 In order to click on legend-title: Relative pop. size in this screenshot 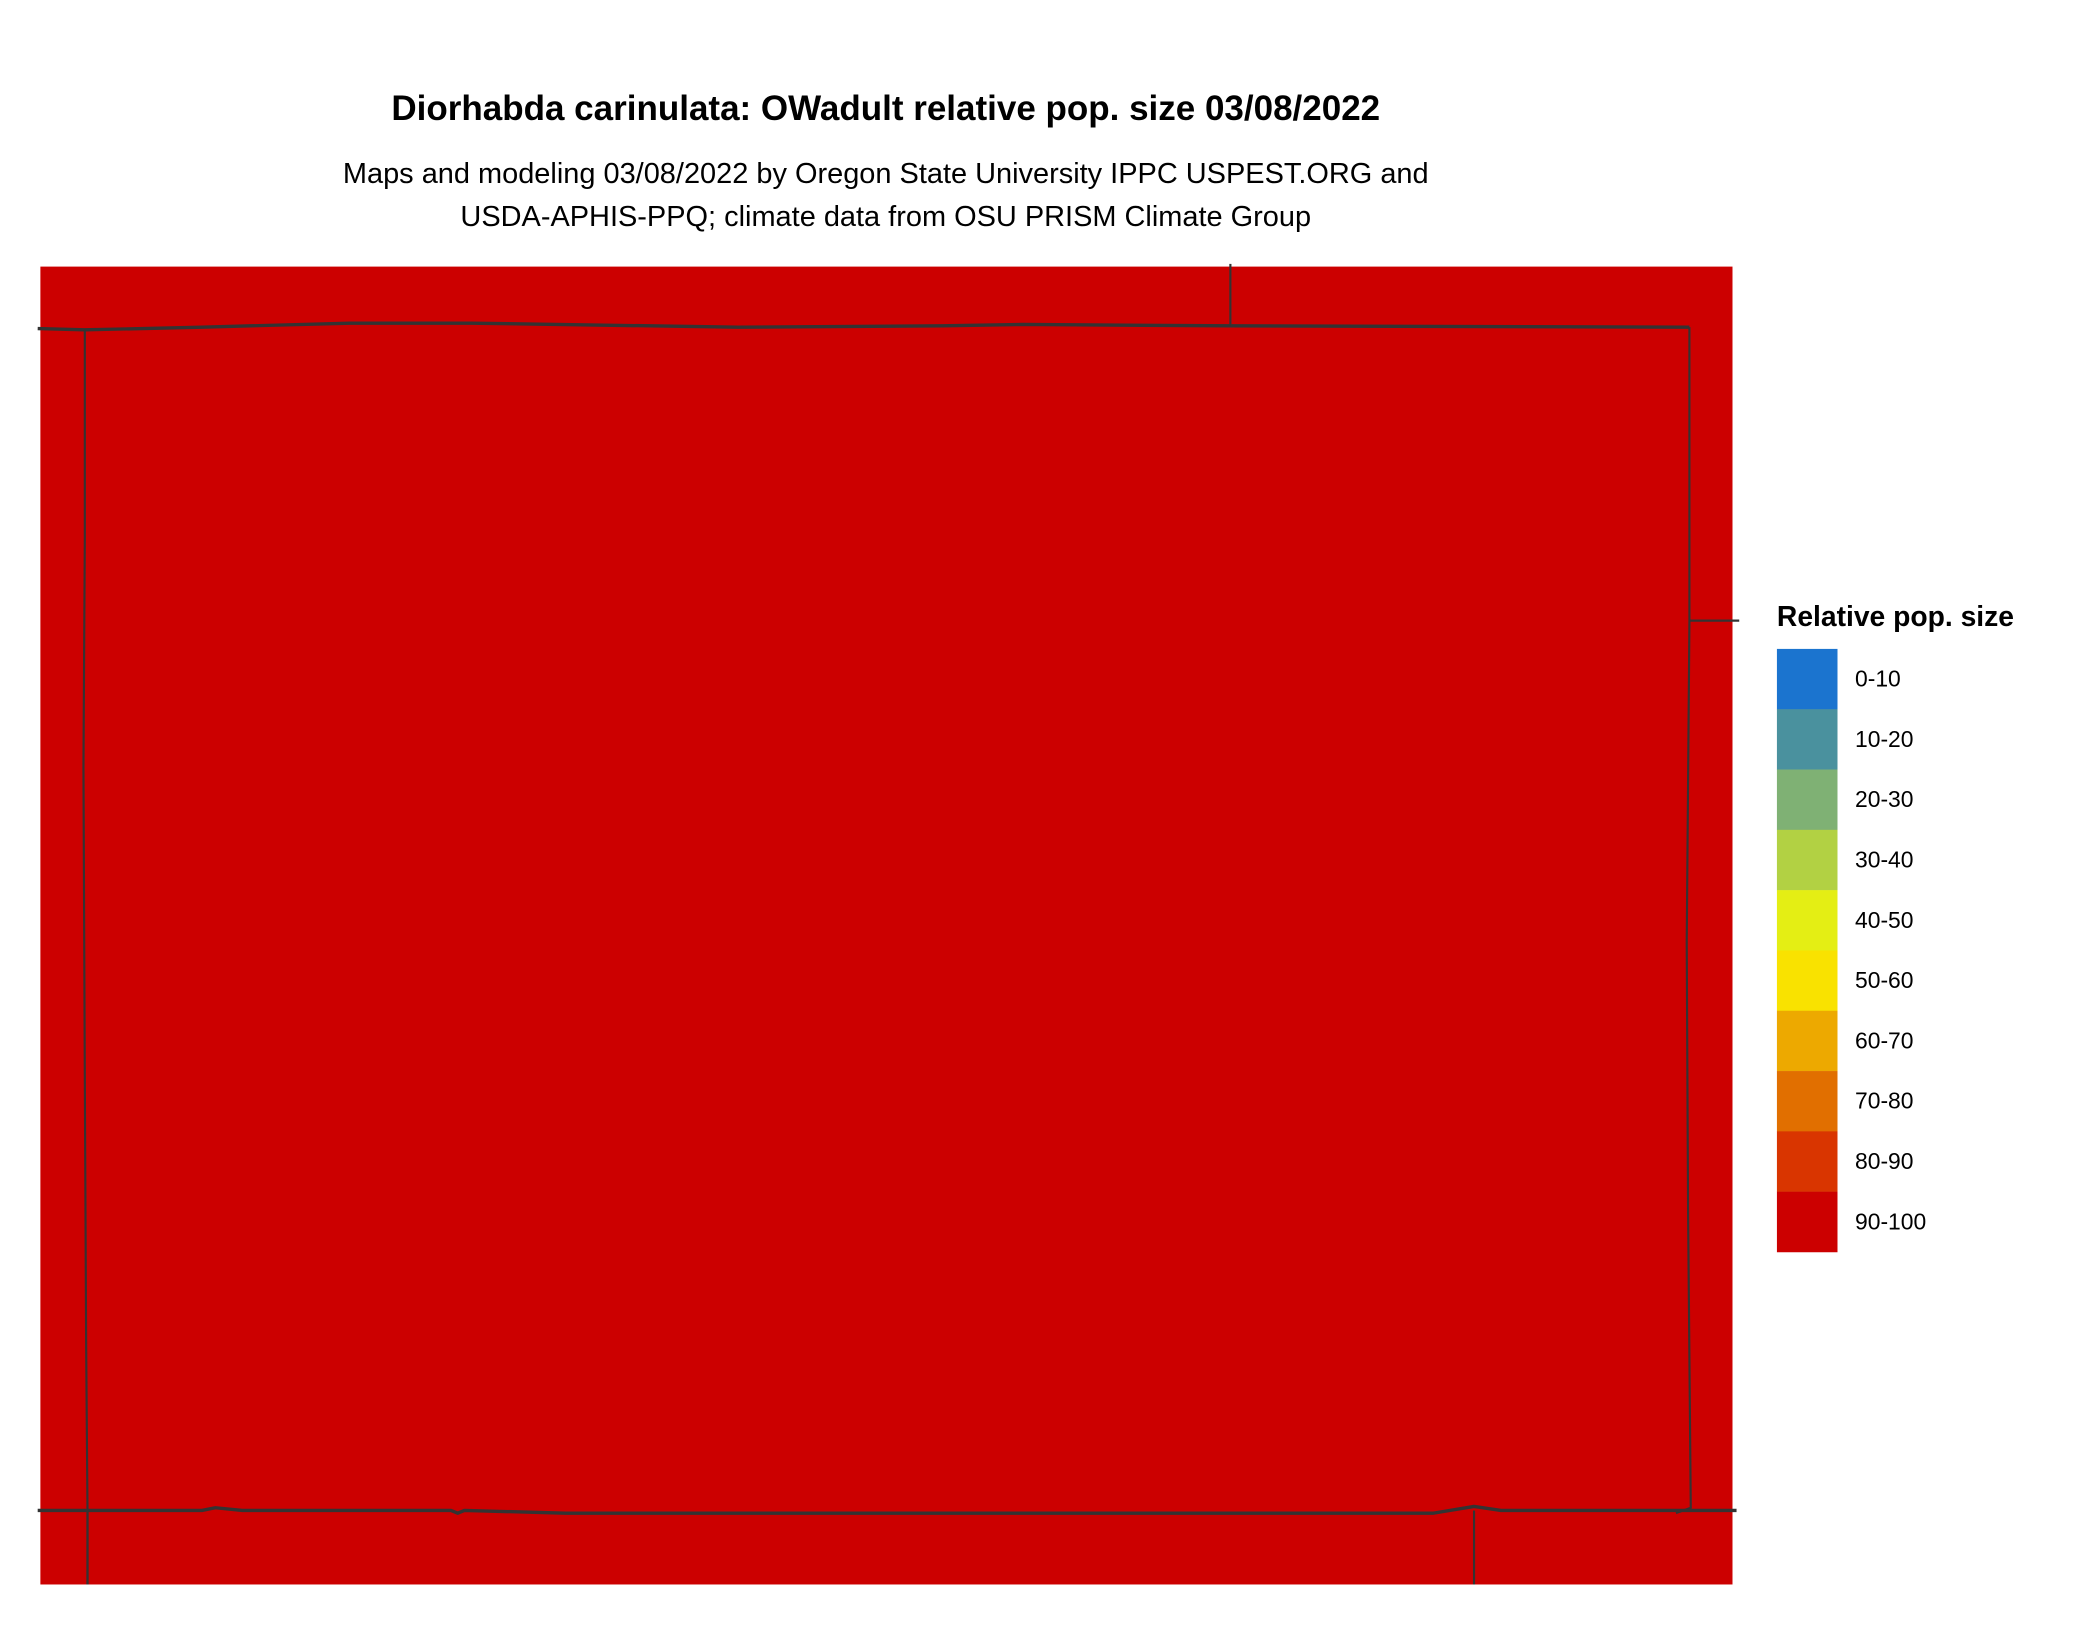, I will do `click(1895, 616)`.